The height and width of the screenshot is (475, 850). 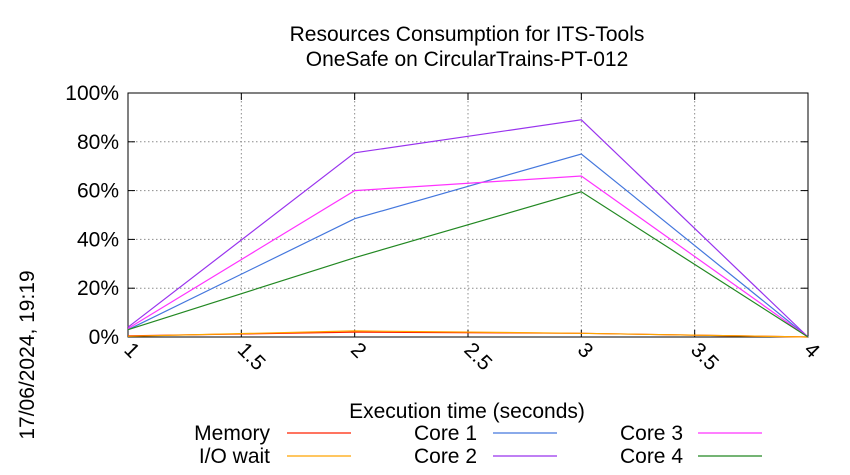 What do you see at coordinates (477, 356) in the screenshot?
I see `x-tick-label: 2.5` at bounding box center [477, 356].